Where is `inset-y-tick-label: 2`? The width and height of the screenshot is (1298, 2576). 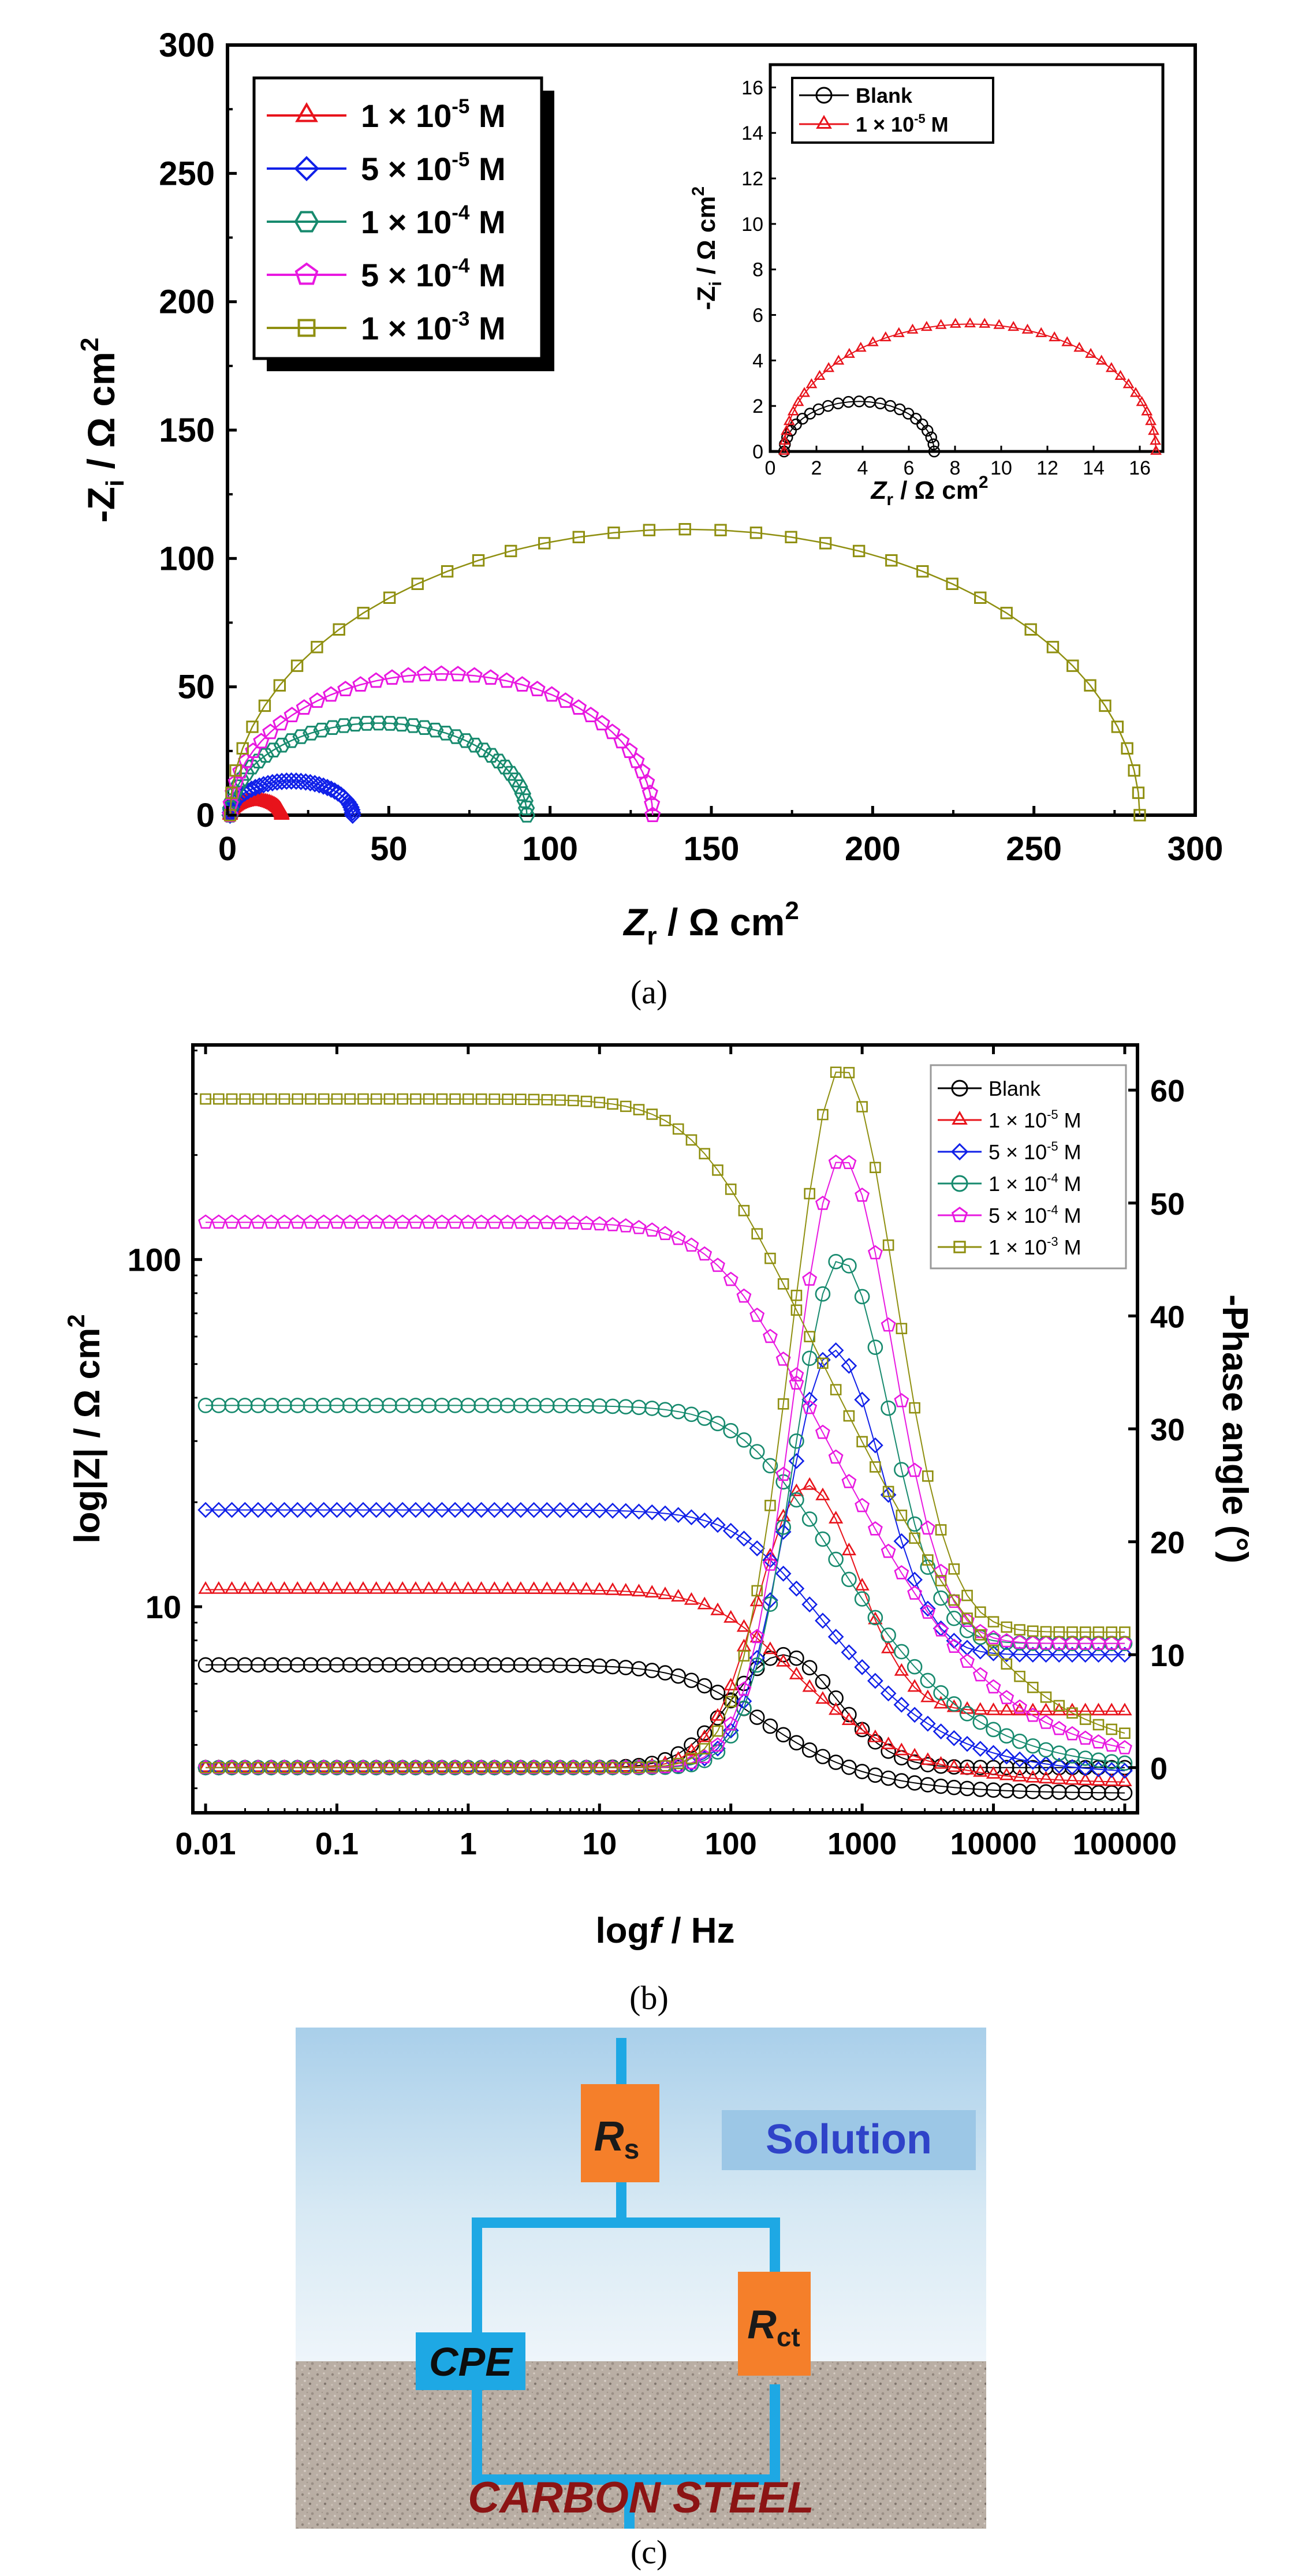 inset-y-tick-label: 2 is located at coordinates (757, 406).